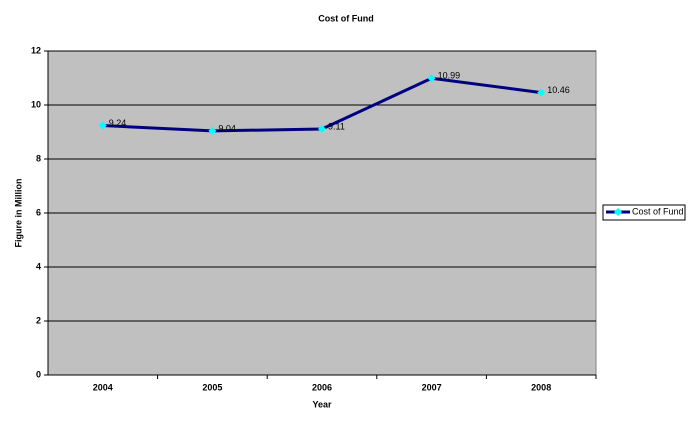 This screenshot has width=692, height=426. Describe the element at coordinates (38, 320) in the screenshot. I see `y-tick-label: 2` at that location.